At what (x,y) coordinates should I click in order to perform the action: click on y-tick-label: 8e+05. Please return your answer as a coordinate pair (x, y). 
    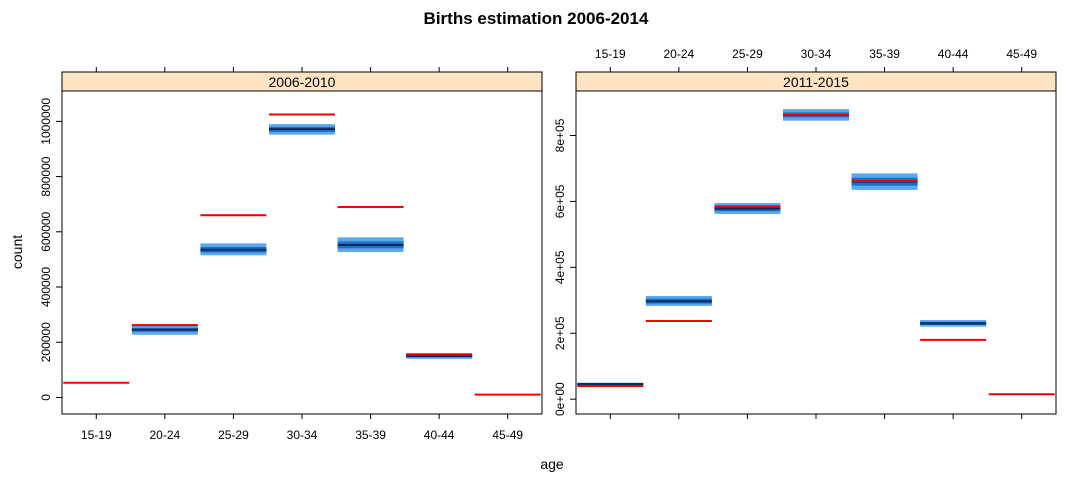
    Looking at the image, I should click on (560, 135).